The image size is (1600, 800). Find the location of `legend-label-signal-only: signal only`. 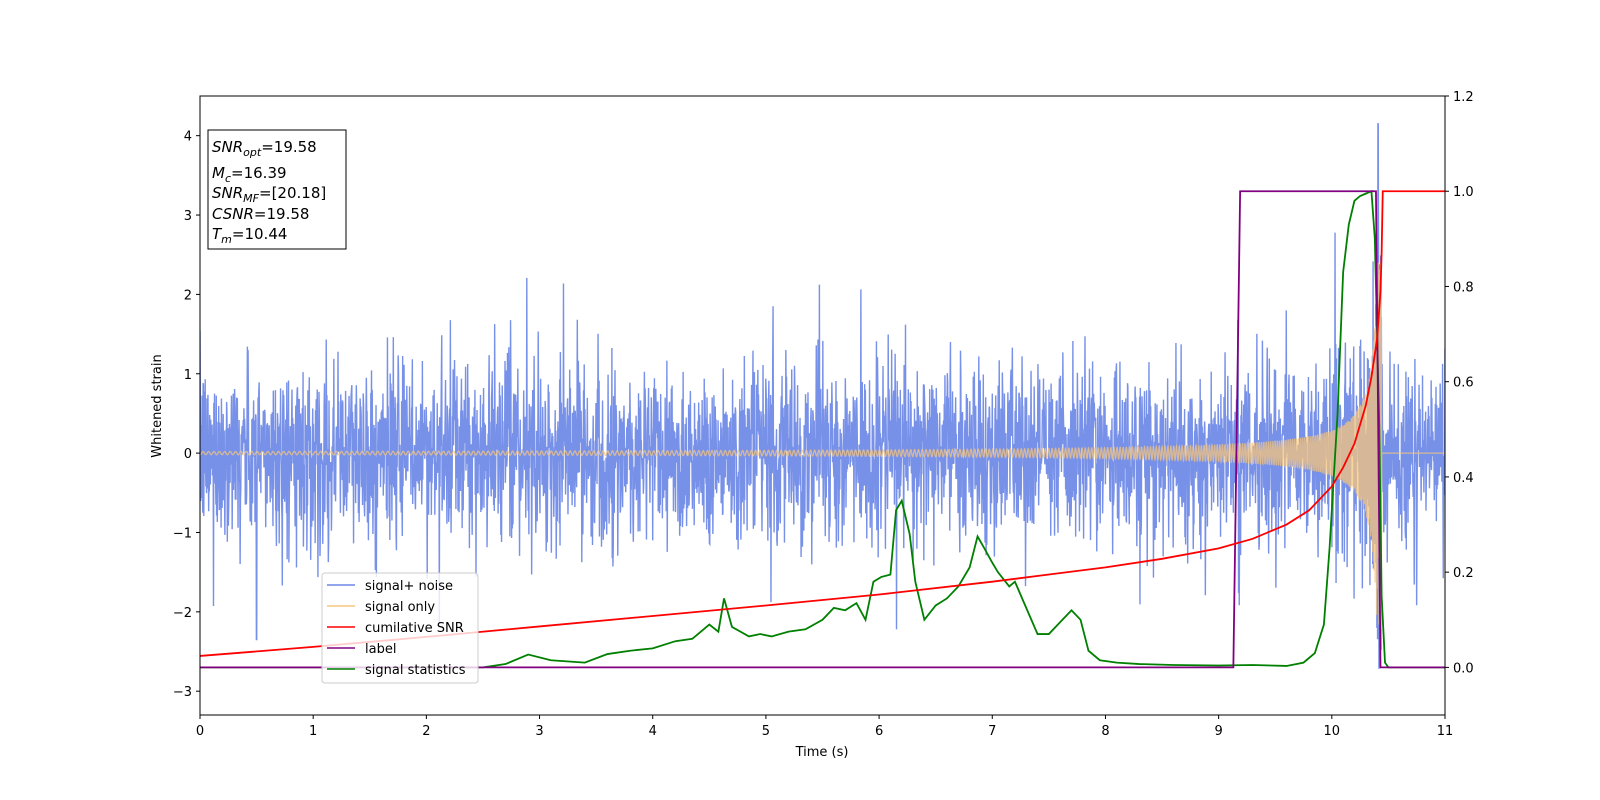

legend-label-signal-only: signal only is located at coordinates (400, 607).